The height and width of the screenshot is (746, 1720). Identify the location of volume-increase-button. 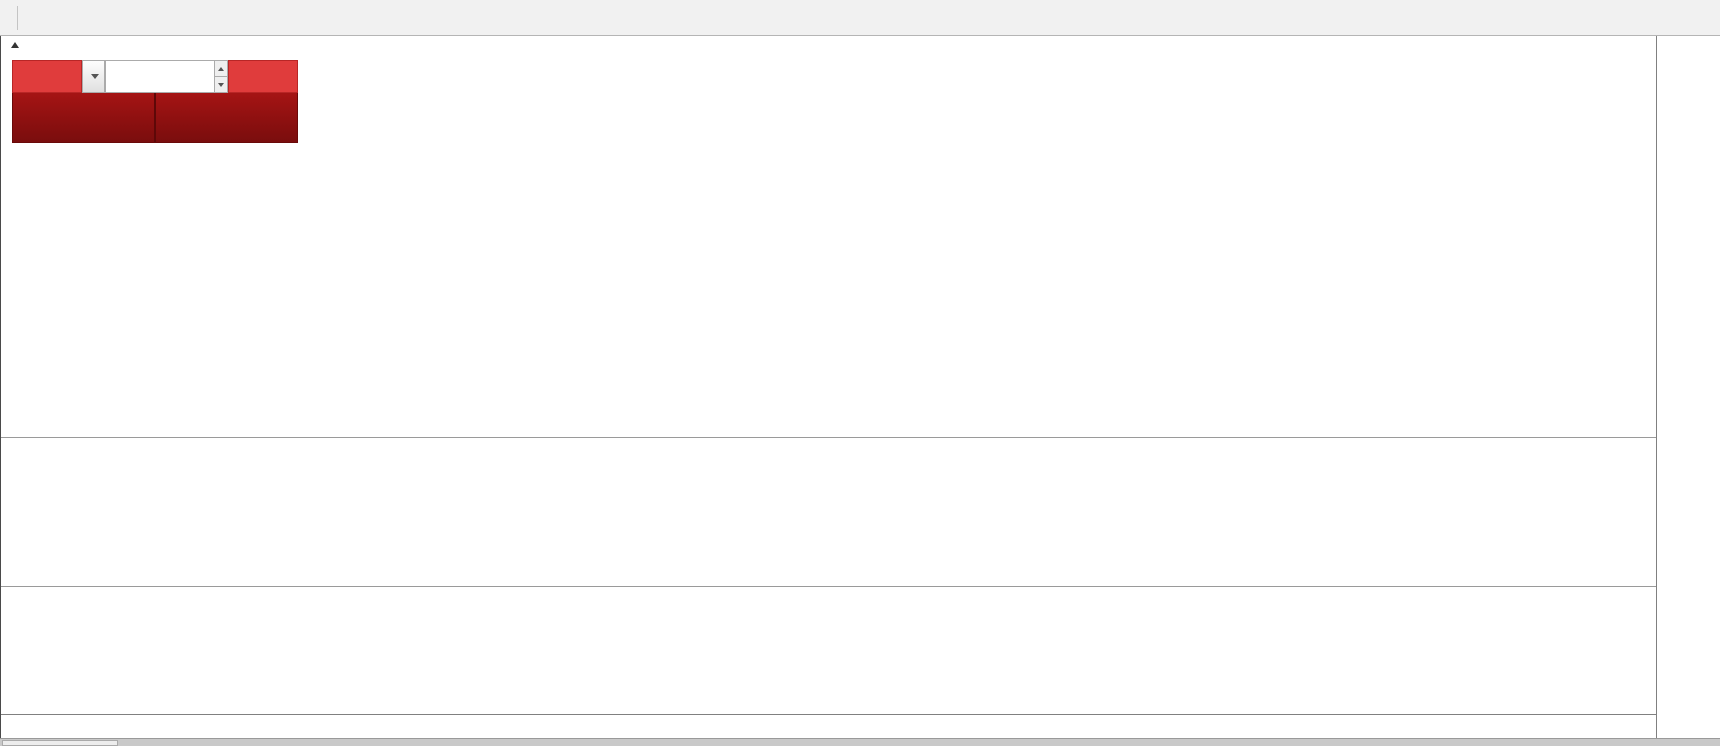
(220, 68).